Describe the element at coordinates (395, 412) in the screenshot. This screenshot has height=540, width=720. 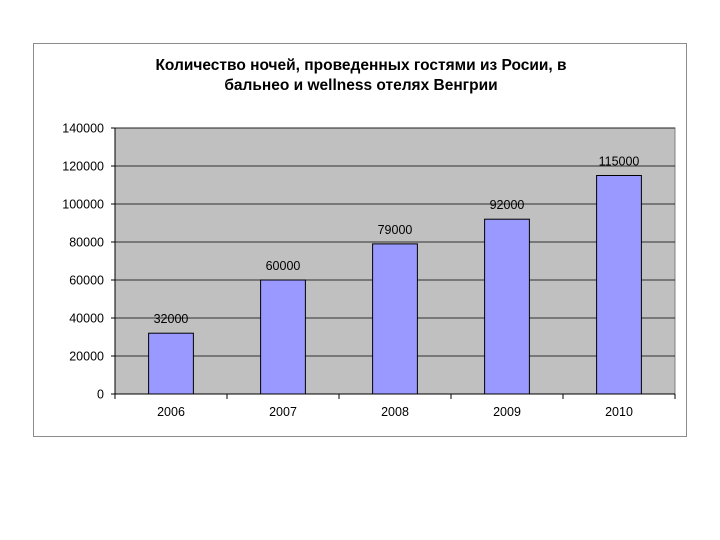
I see `x-tick-label-2008: 2008` at that location.